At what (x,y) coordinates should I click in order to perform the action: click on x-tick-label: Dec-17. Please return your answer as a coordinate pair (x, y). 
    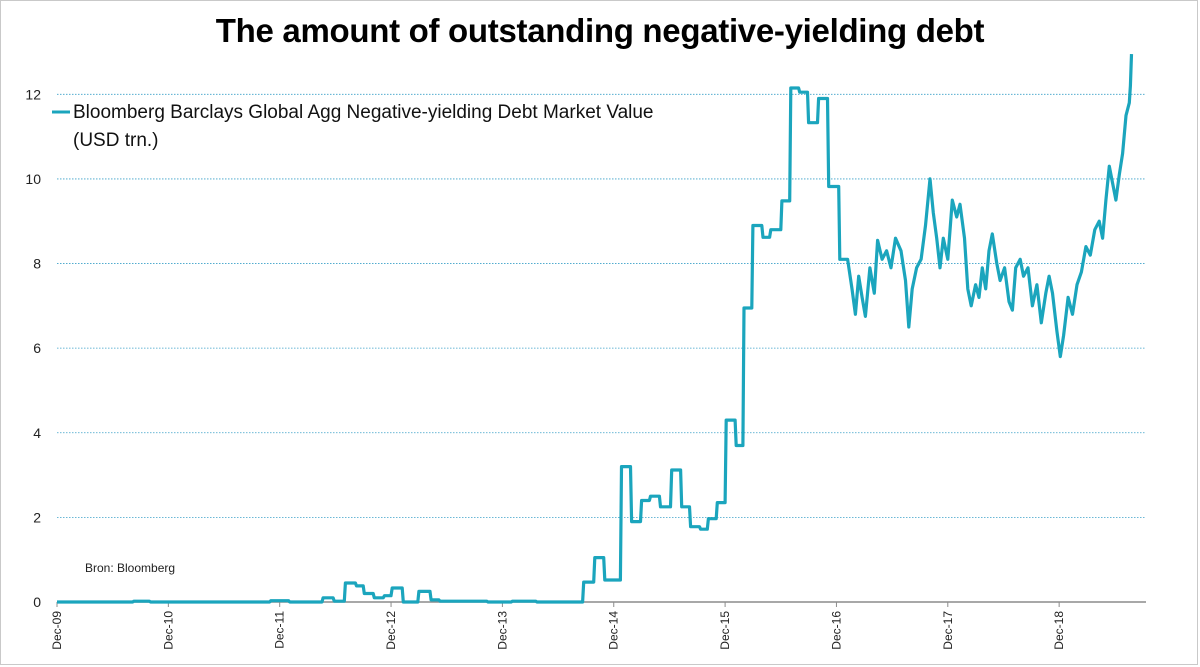
    Looking at the image, I should click on (948, 630).